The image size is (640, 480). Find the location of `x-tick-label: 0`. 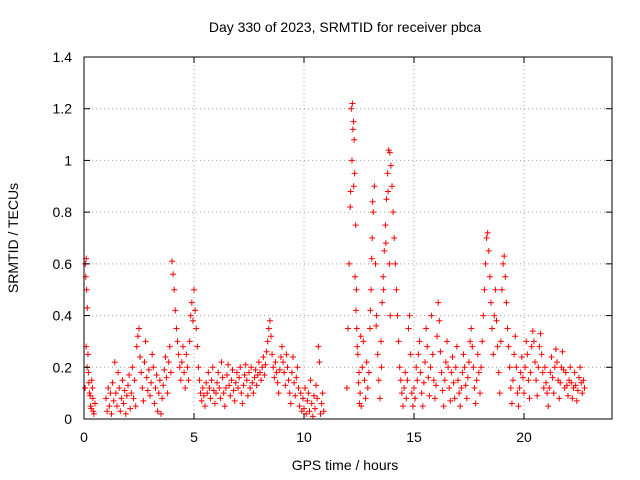

x-tick-label: 0 is located at coordinates (84, 437).